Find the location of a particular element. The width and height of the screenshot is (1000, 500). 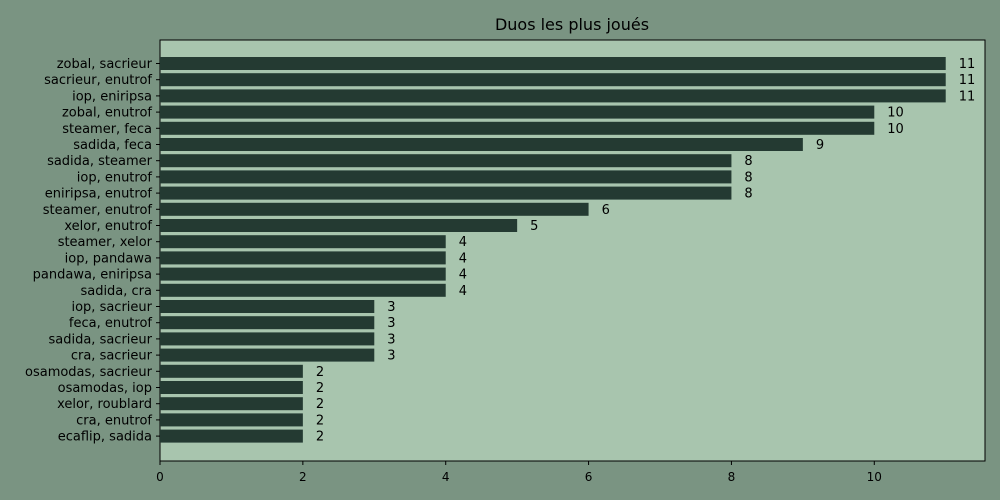

category-label: cra, sacrieur is located at coordinates (112, 356).